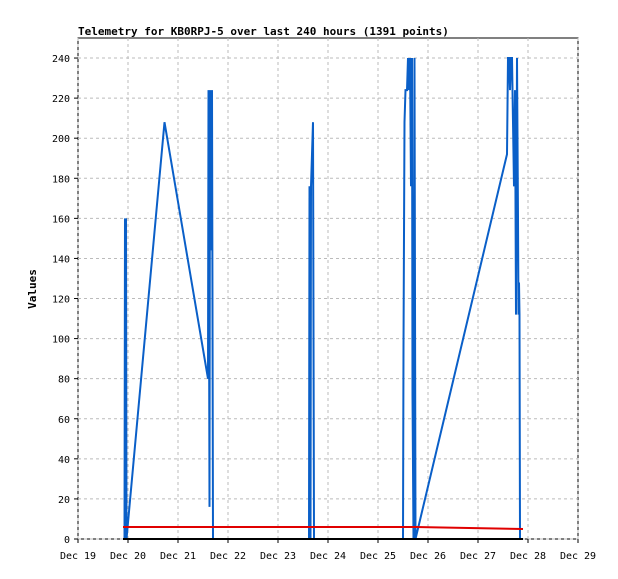  What do you see at coordinates (478, 556) in the screenshot?
I see `x-tick-label: Dec 27` at bounding box center [478, 556].